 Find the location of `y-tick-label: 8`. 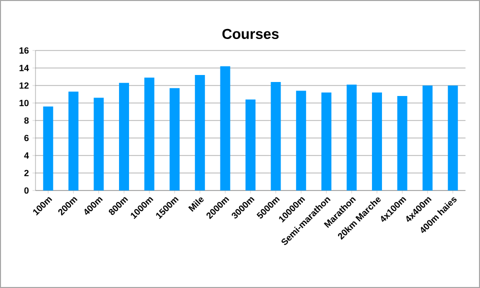

y-tick-label: 8 is located at coordinates (26, 120).